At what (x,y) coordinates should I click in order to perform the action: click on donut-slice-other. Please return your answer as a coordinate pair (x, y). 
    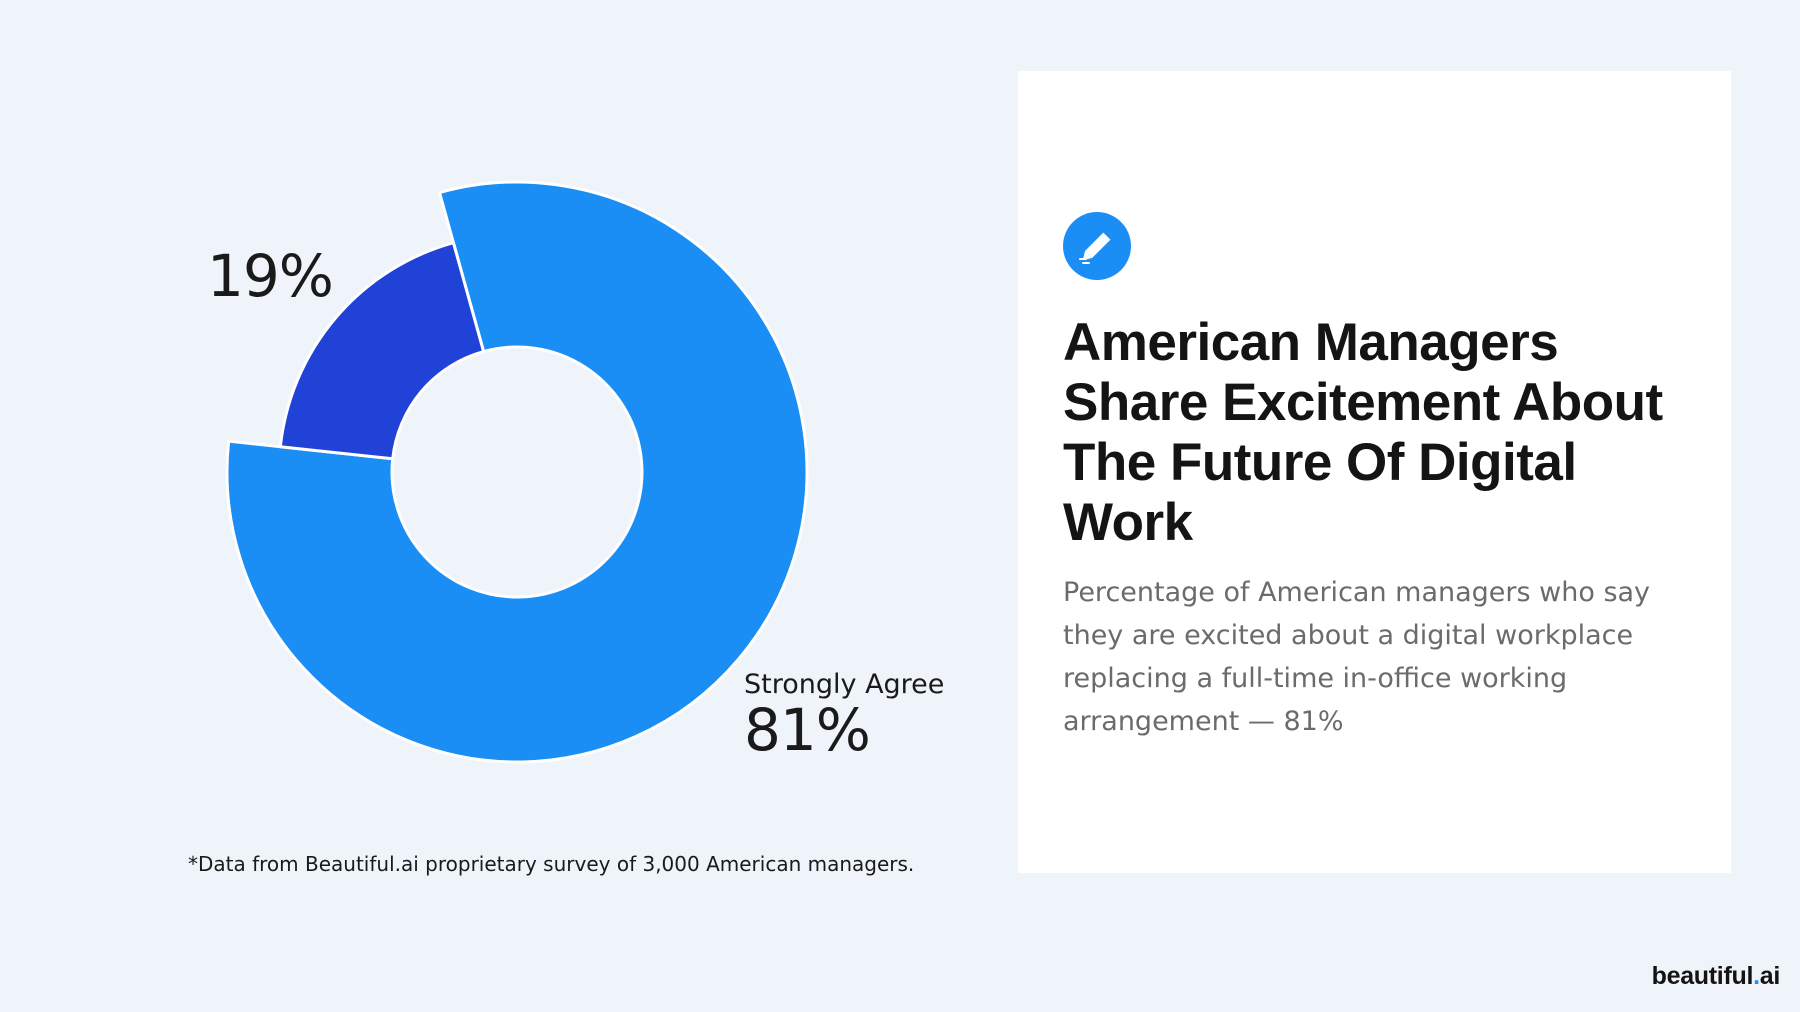
    Looking at the image, I should click on (382, 351).